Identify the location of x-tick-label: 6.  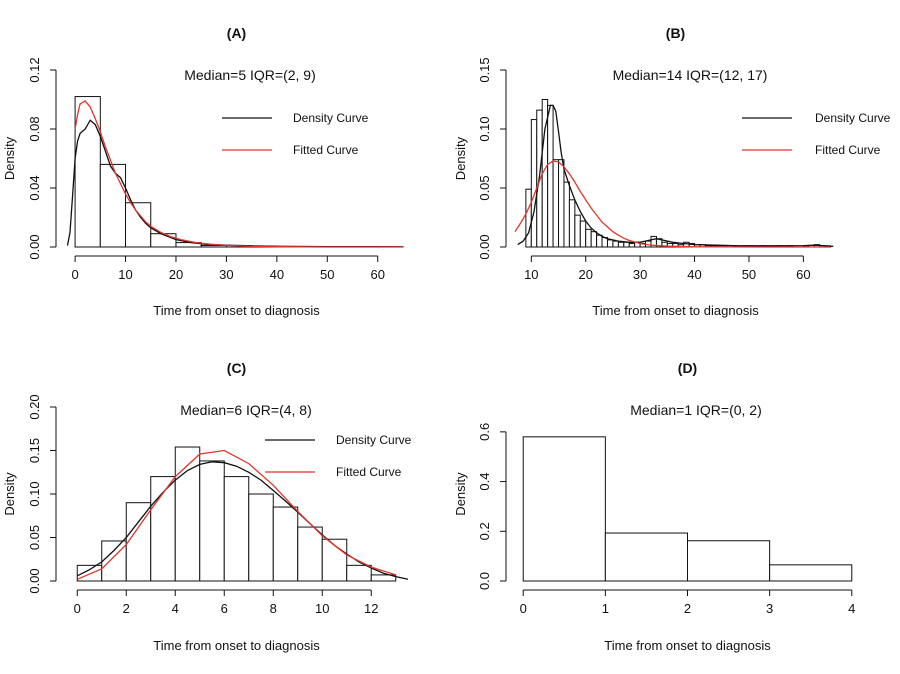
(224, 608).